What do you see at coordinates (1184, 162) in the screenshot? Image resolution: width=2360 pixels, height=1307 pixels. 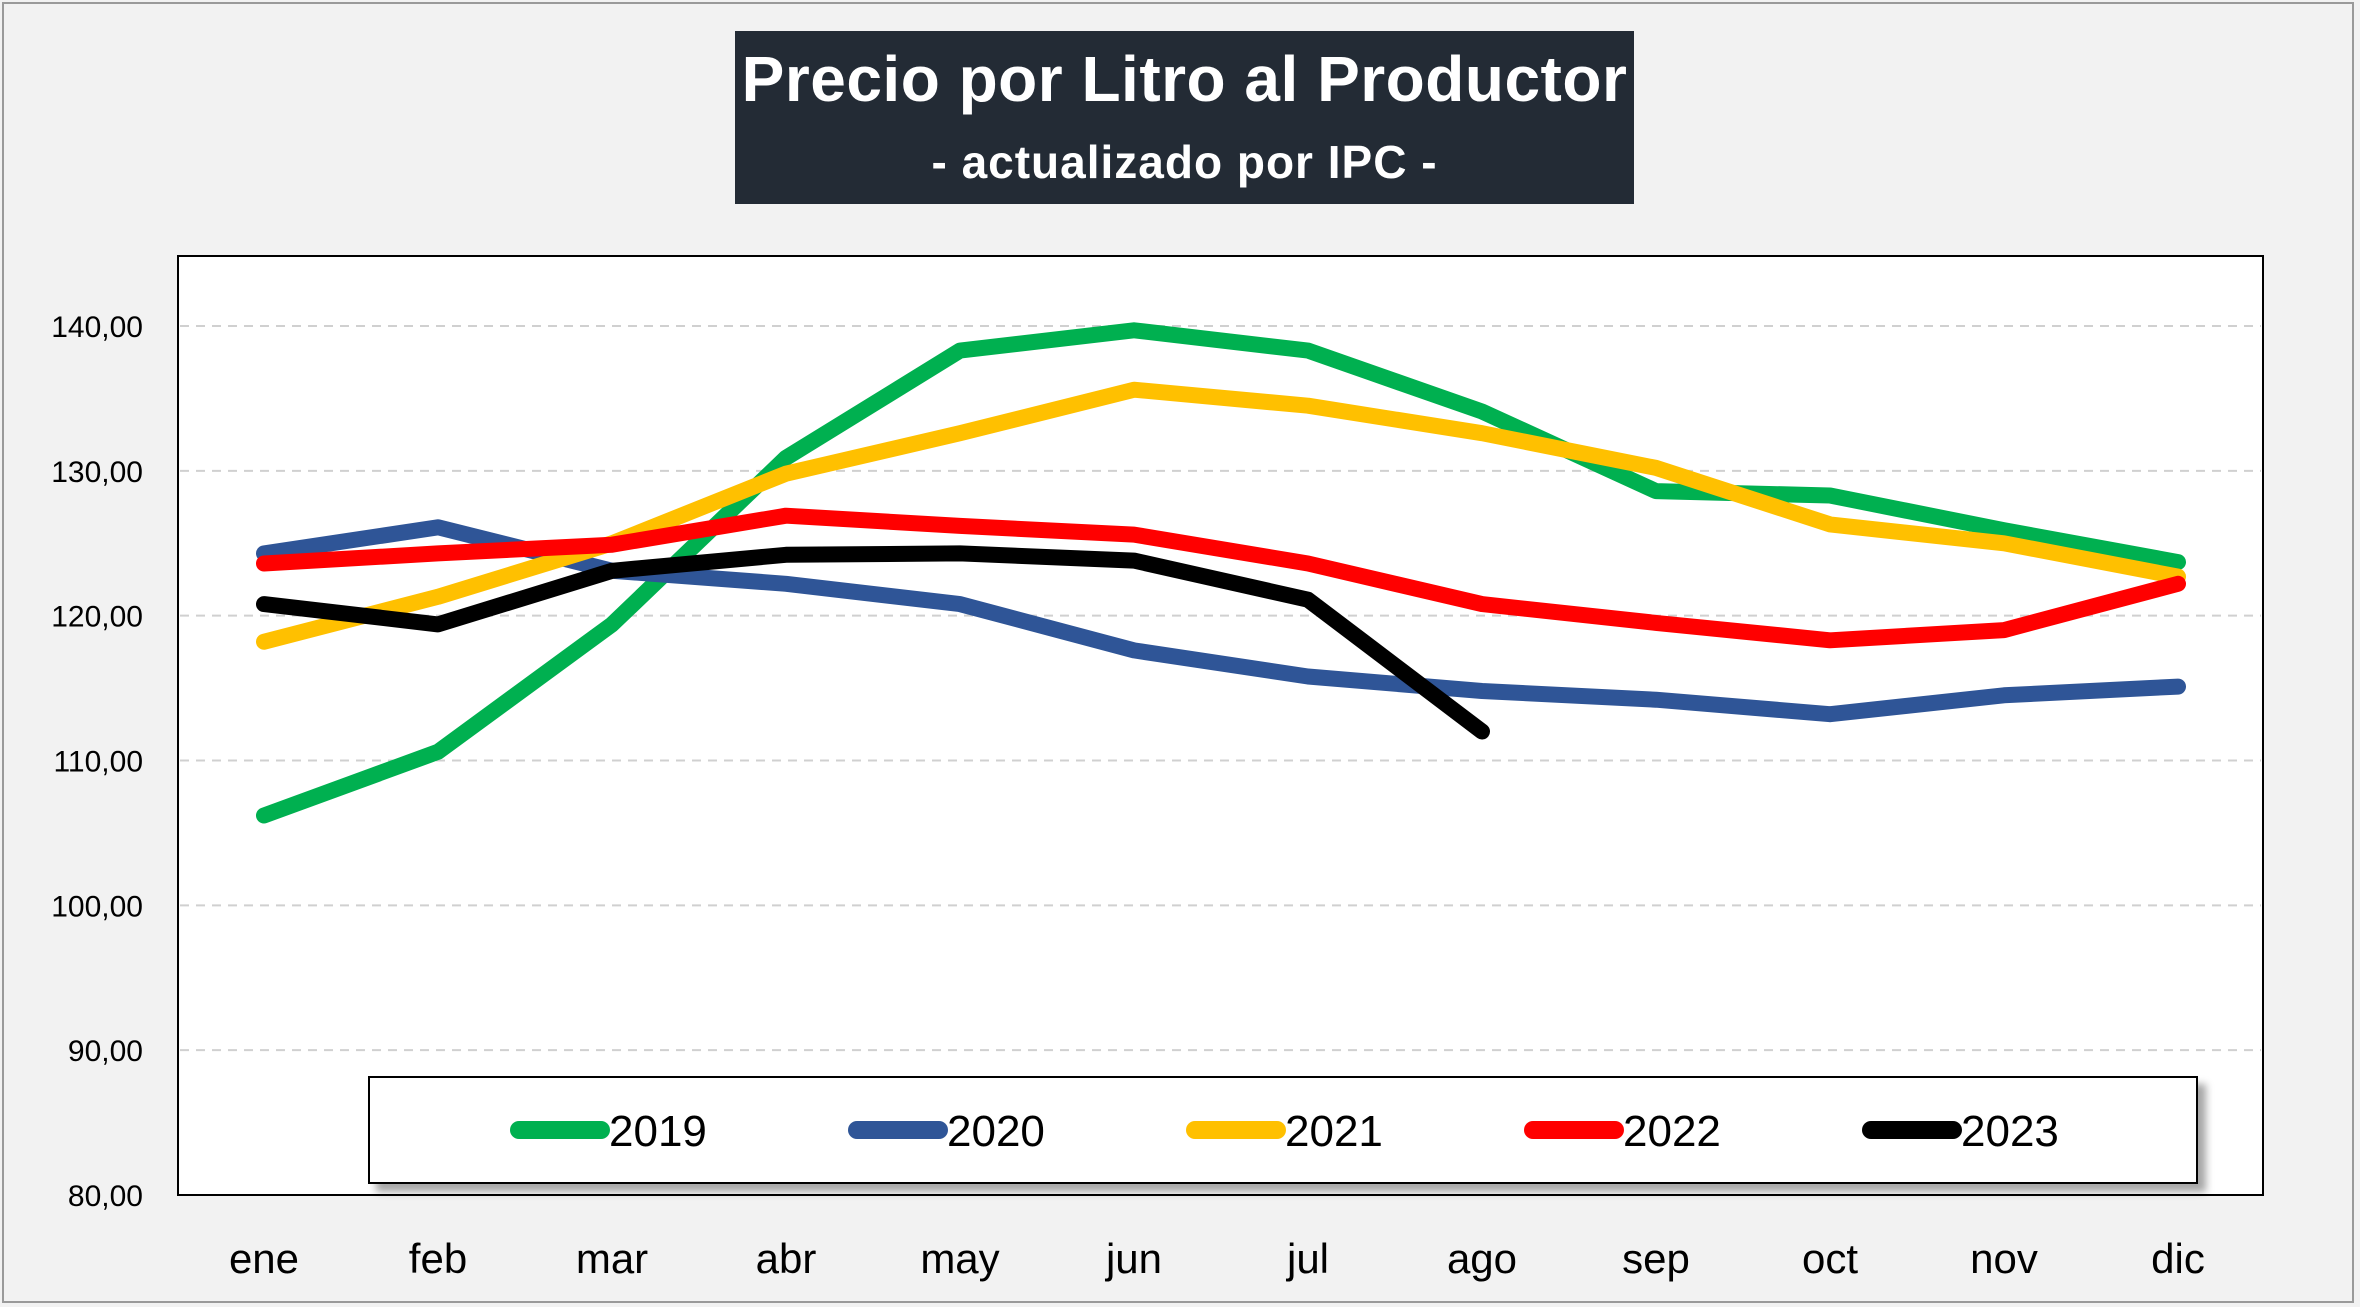 I see `chart-subtitle: - actualizado por IPC -` at bounding box center [1184, 162].